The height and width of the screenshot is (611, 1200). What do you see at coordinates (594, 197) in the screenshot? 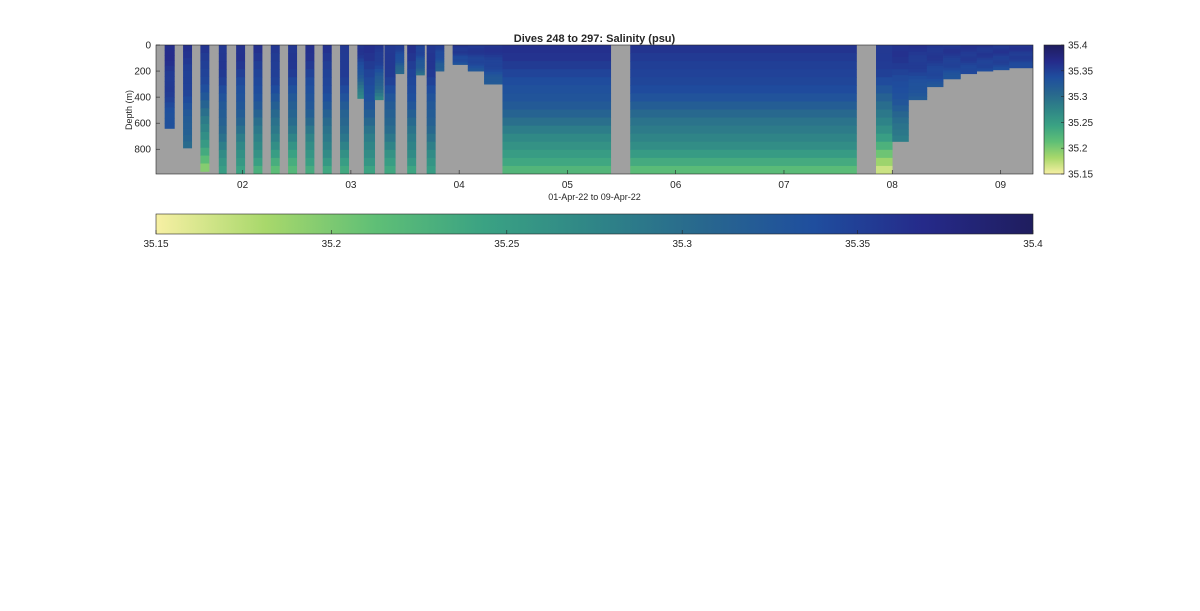
I see `x-axis-label: 01-Apr-22 to 09-Apr-22` at bounding box center [594, 197].